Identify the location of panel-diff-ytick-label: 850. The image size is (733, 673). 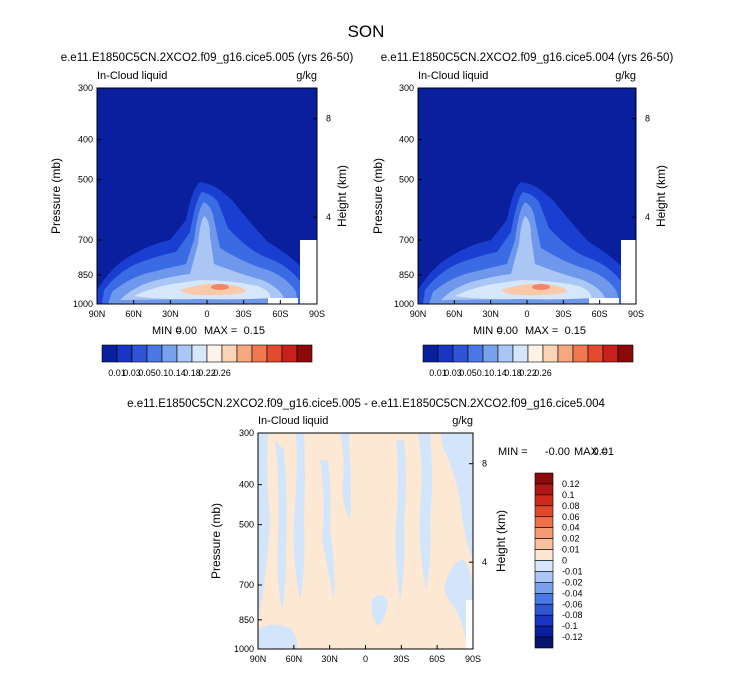
(246, 620).